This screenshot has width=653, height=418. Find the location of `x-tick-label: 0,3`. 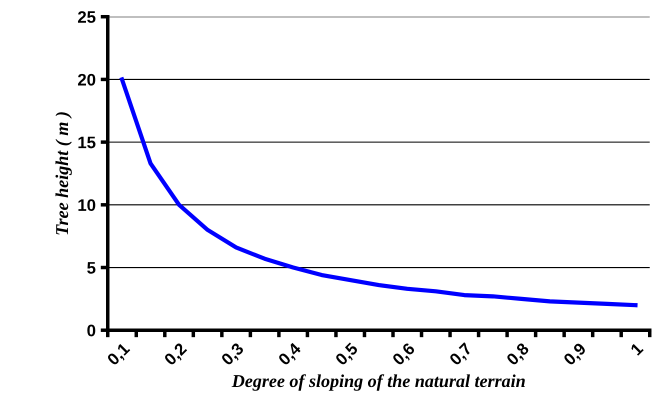

x-tick-label: 0,3 is located at coordinates (233, 355).